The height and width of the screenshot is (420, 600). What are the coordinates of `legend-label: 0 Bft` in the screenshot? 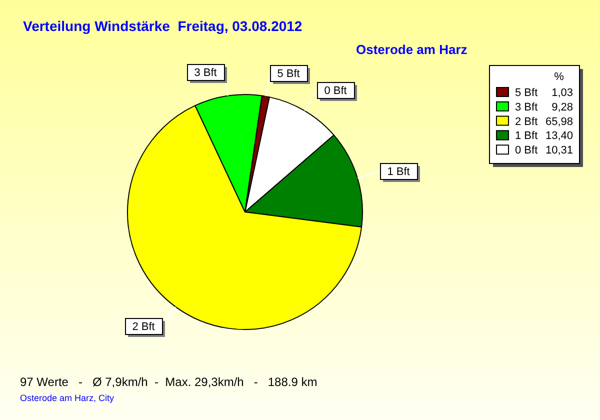 It's located at (526, 150).